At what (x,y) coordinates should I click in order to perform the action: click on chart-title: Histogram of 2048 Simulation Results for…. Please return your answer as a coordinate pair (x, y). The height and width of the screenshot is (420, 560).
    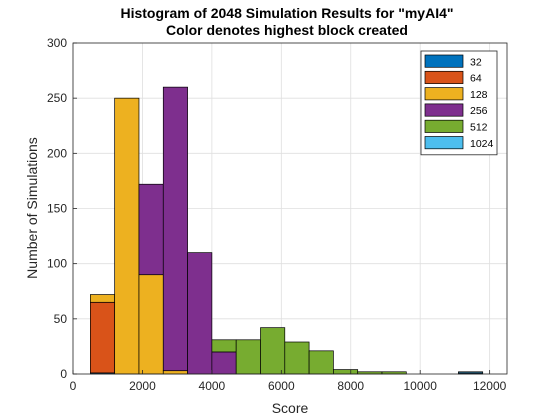
    Looking at the image, I should click on (286, 13).